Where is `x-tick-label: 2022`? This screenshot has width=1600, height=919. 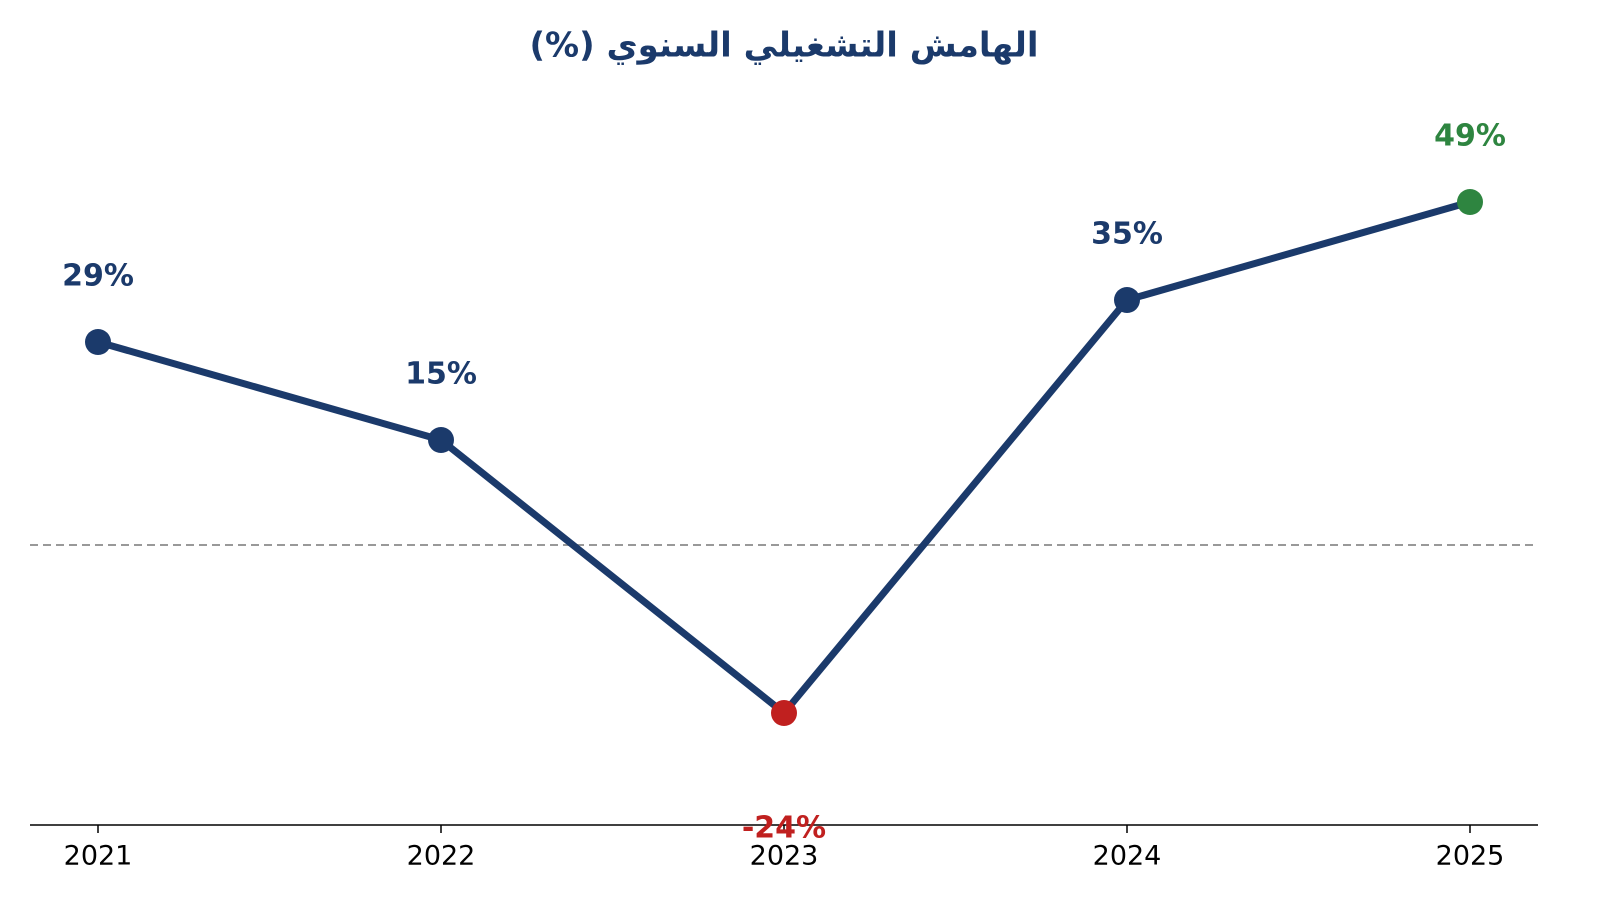
x-tick-label: 2022 is located at coordinates (441, 856).